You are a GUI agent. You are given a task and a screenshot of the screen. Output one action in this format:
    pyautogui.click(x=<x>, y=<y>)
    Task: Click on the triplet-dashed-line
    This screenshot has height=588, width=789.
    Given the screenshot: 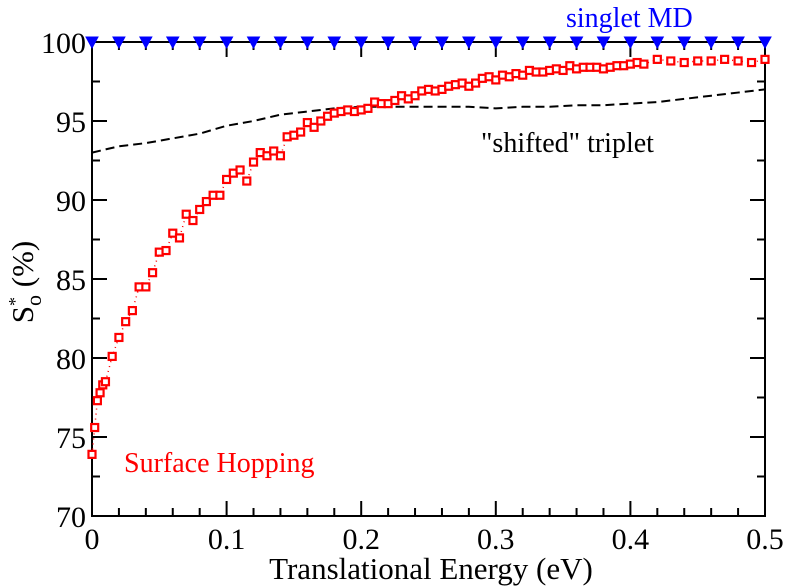 What is the action you would take?
    pyautogui.click(x=428, y=121)
    